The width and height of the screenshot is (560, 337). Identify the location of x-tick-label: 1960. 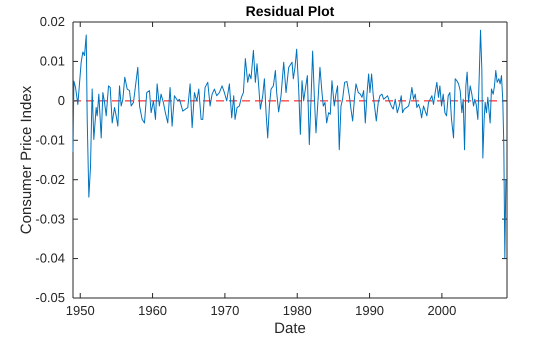
(153, 310).